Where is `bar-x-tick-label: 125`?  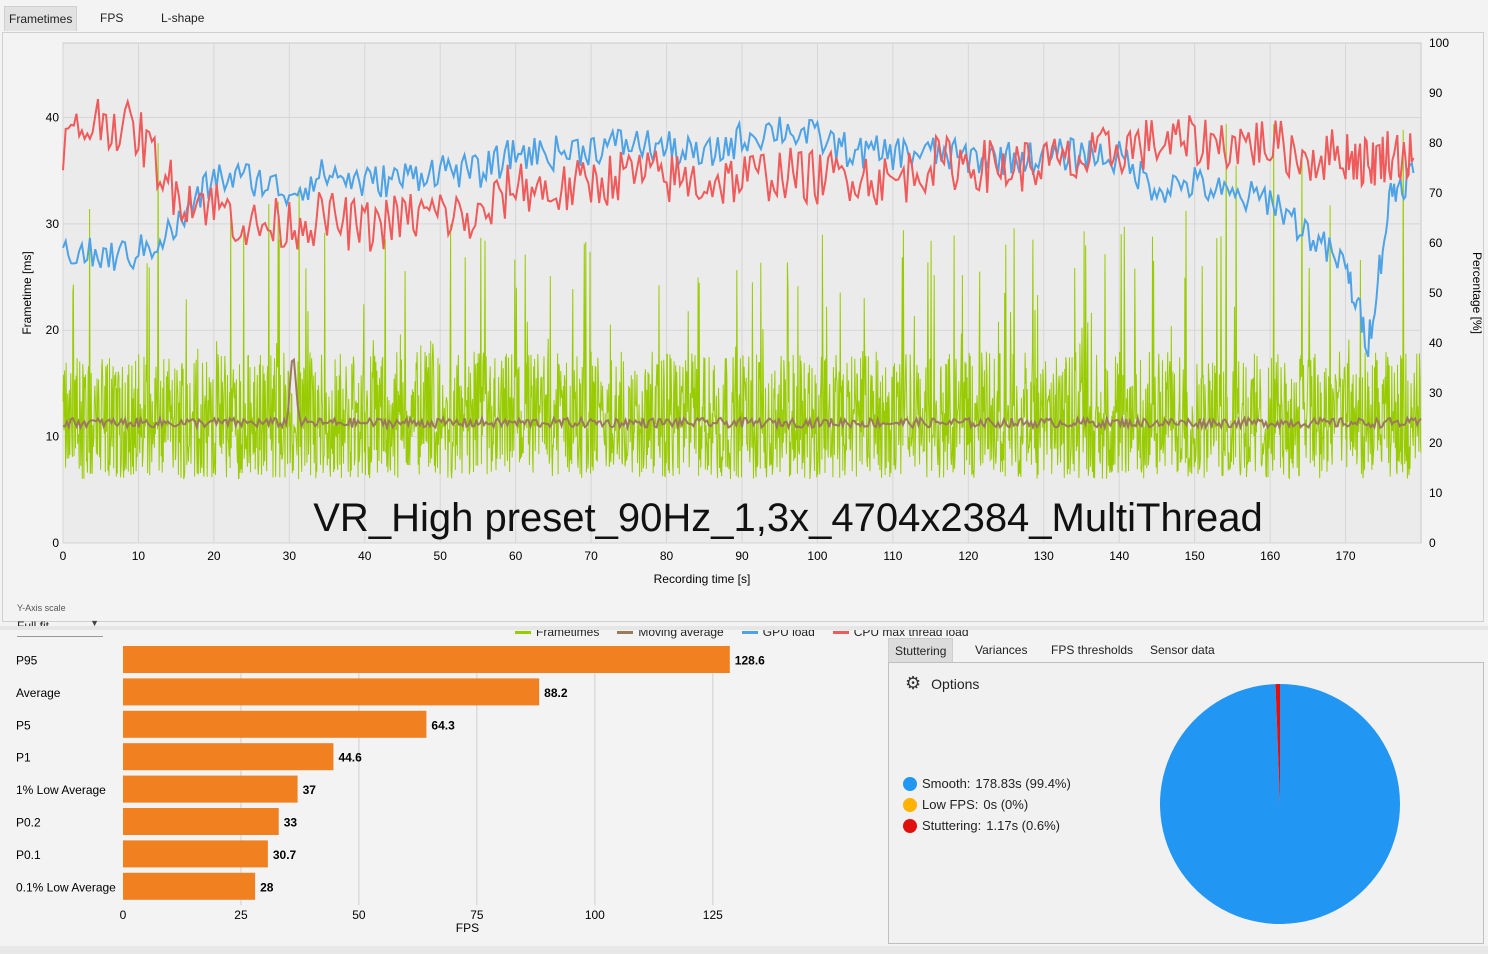
bar-x-tick-label: 125 is located at coordinates (713, 915).